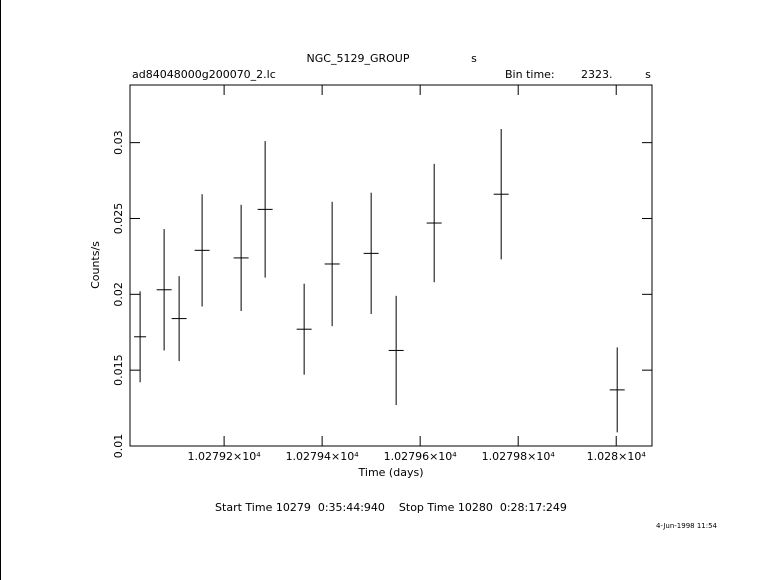  I want to click on y-tick-label: 0.03, so click(118, 142).